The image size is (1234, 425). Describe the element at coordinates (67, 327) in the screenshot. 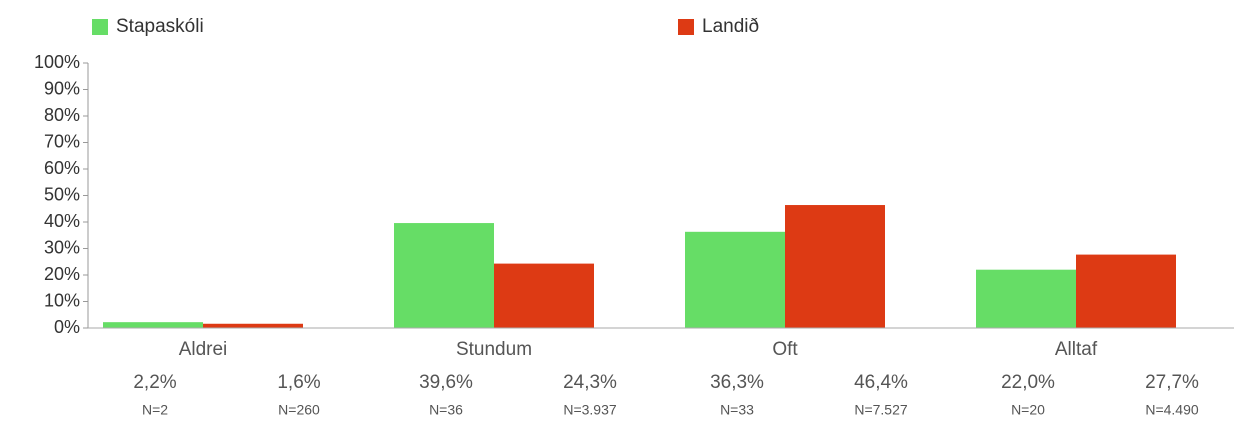

I see `y-tick-label: 0%` at that location.